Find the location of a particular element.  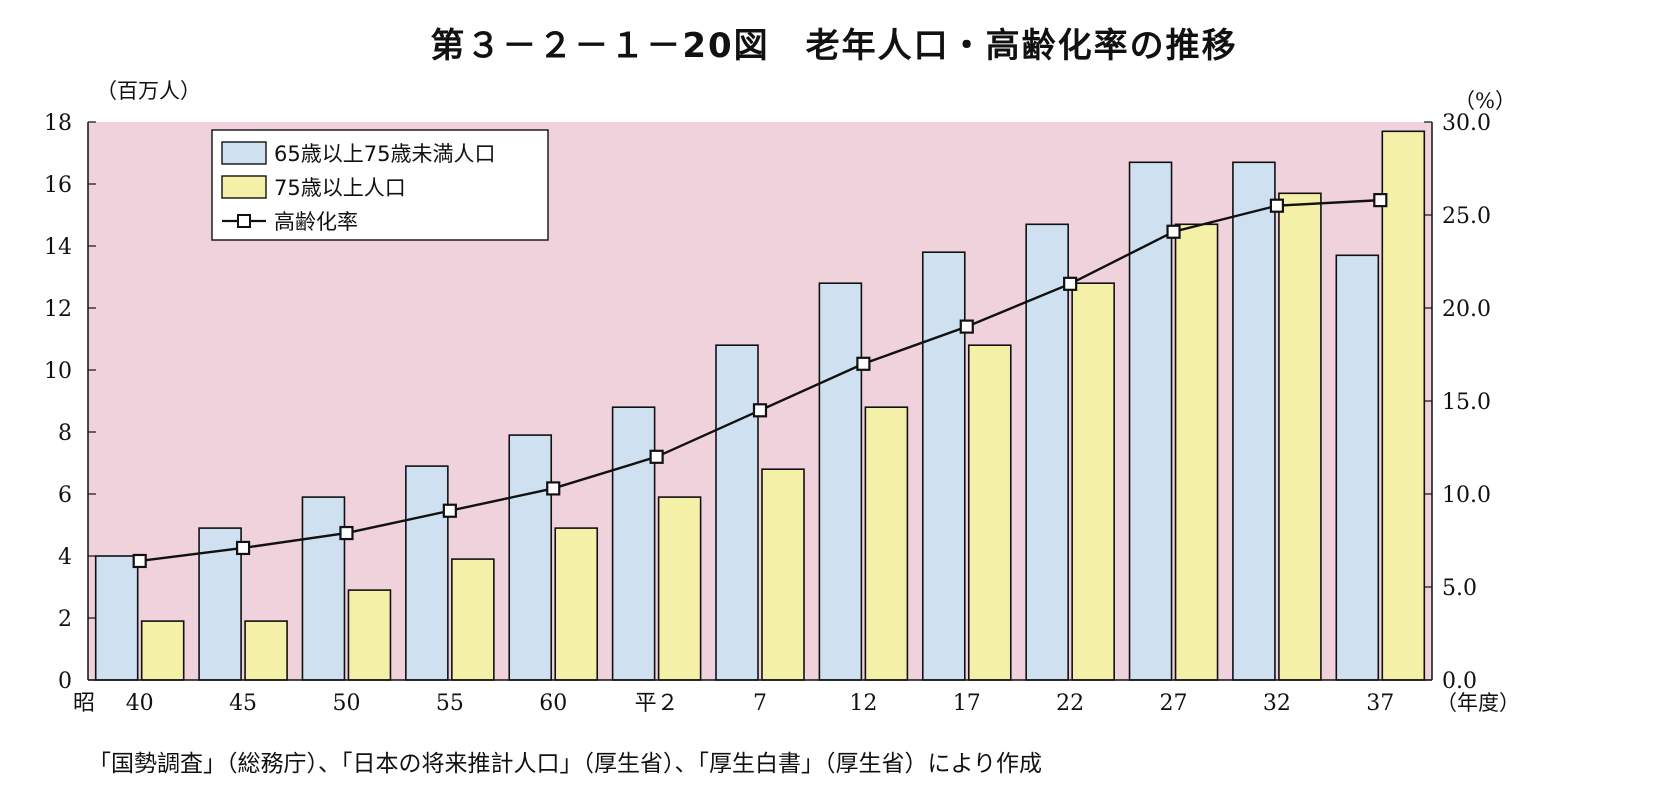

legend-box is located at coordinates (380, 185).